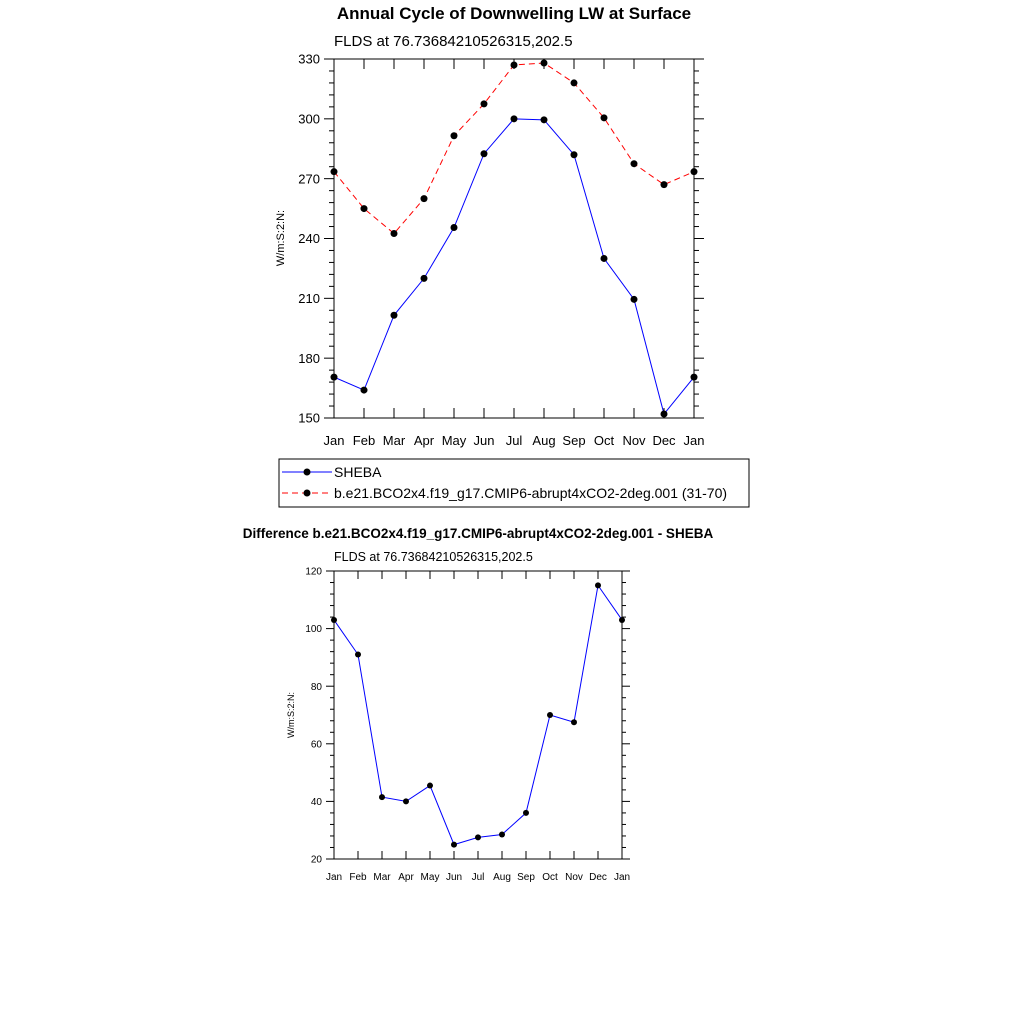 The height and width of the screenshot is (1024, 1024). What do you see at coordinates (309, 358) in the screenshot?
I see `chart1-ytick-label: 180` at bounding box center [309, 358].